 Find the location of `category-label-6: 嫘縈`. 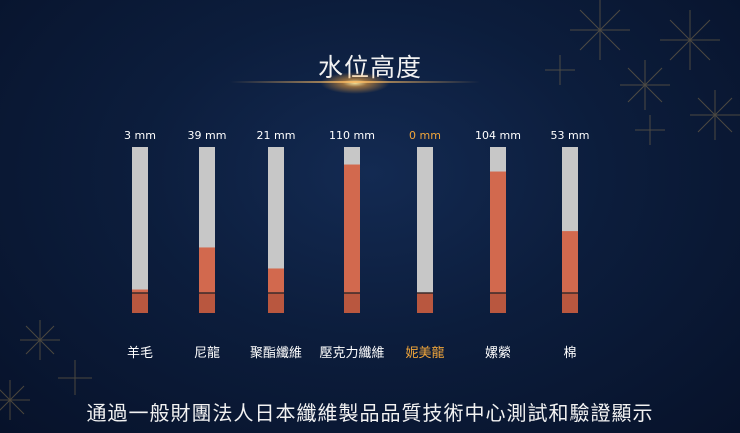

category-label-6: 嫘縈 is located at coordinates (498, 353).